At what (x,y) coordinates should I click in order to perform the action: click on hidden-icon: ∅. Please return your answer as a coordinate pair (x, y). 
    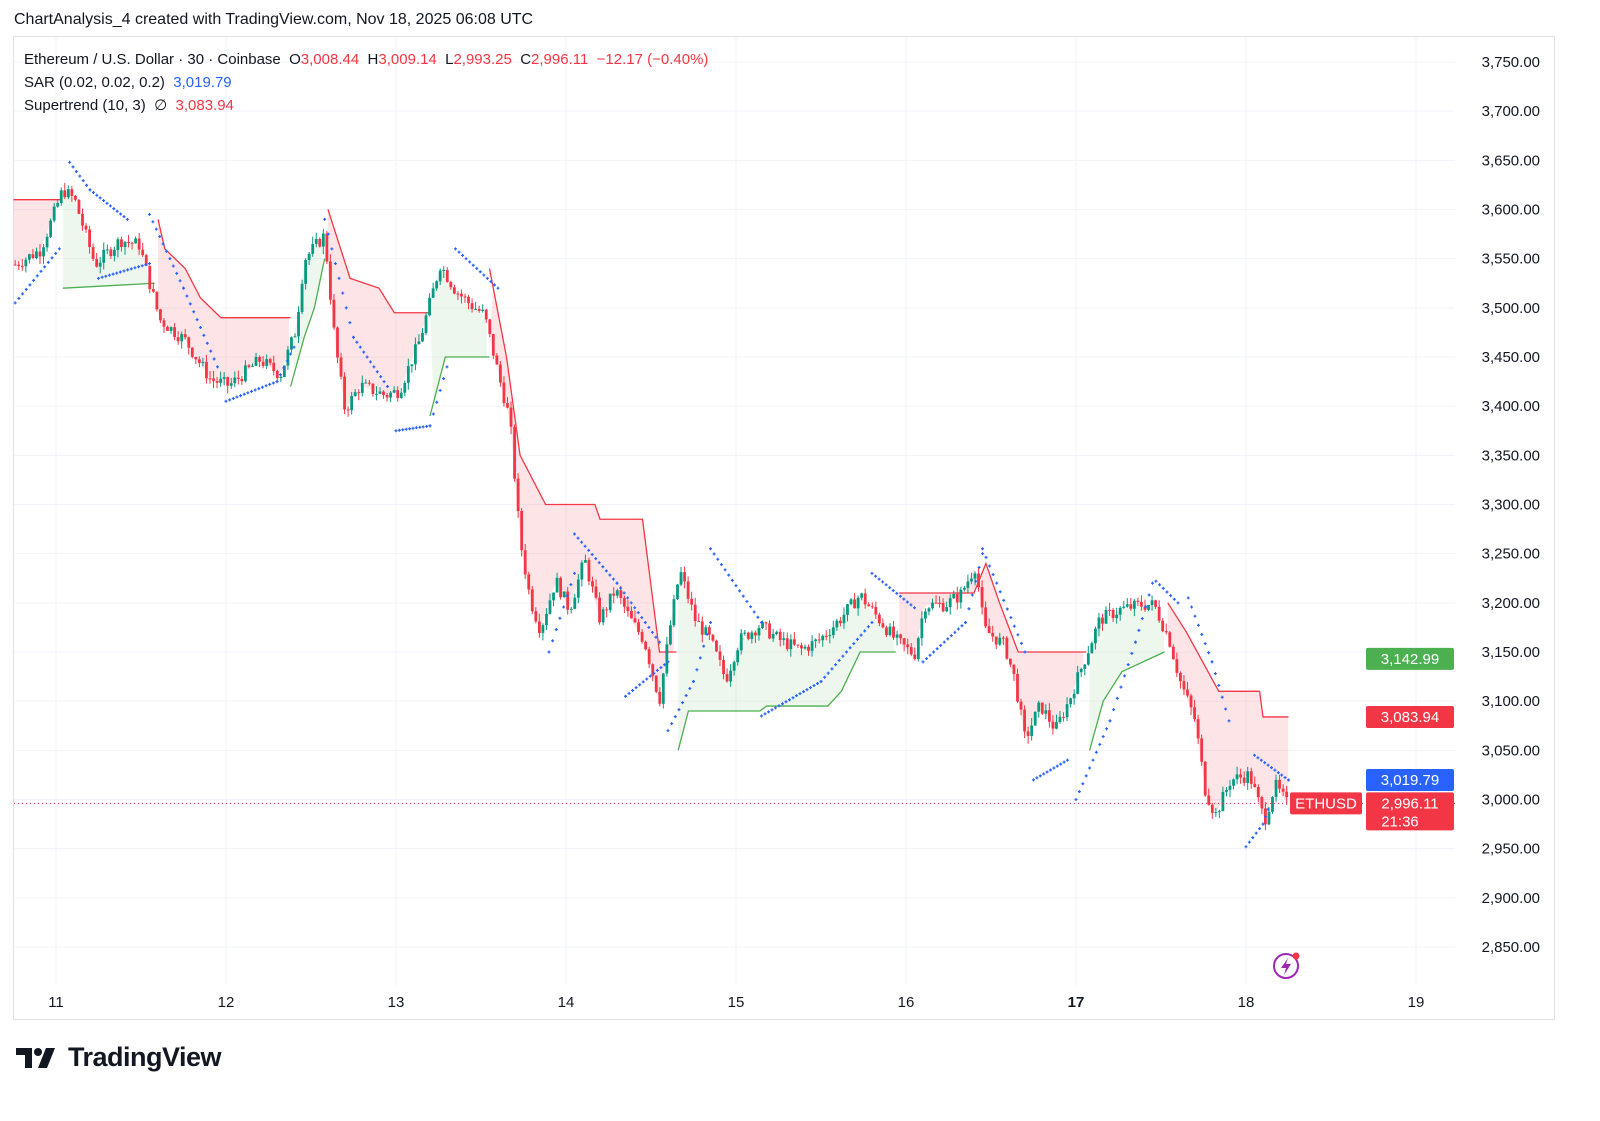
    Looking at the image, I should click on (161, 105).